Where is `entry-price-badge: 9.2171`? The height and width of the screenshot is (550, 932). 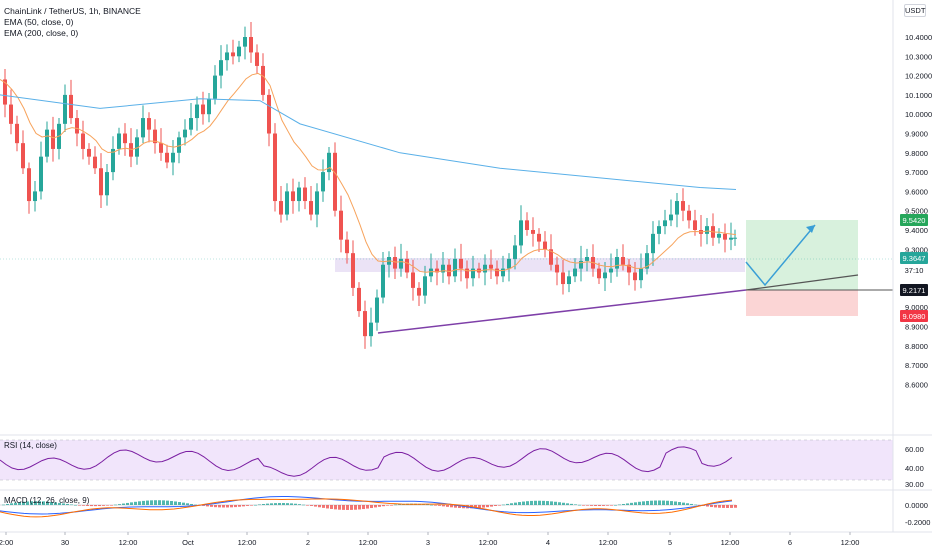
entry-price-badge: 9.2171 is located at coordinates (914, 290).